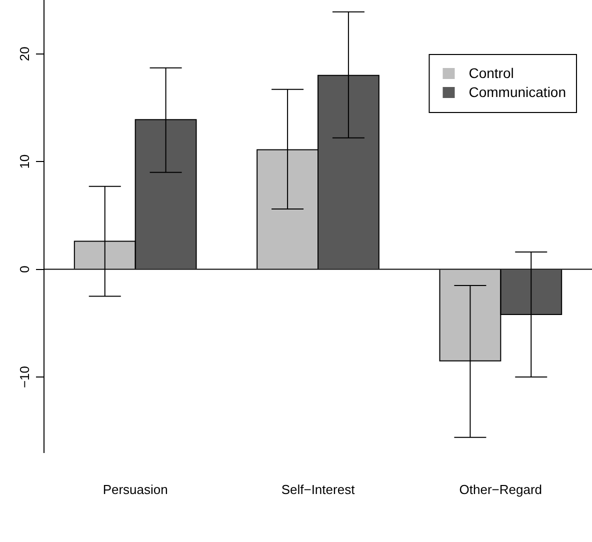  What do you see at coordinates (491, 72) in the screenshot?
I see `legend-label: Control` at bounding box center [491, 72].